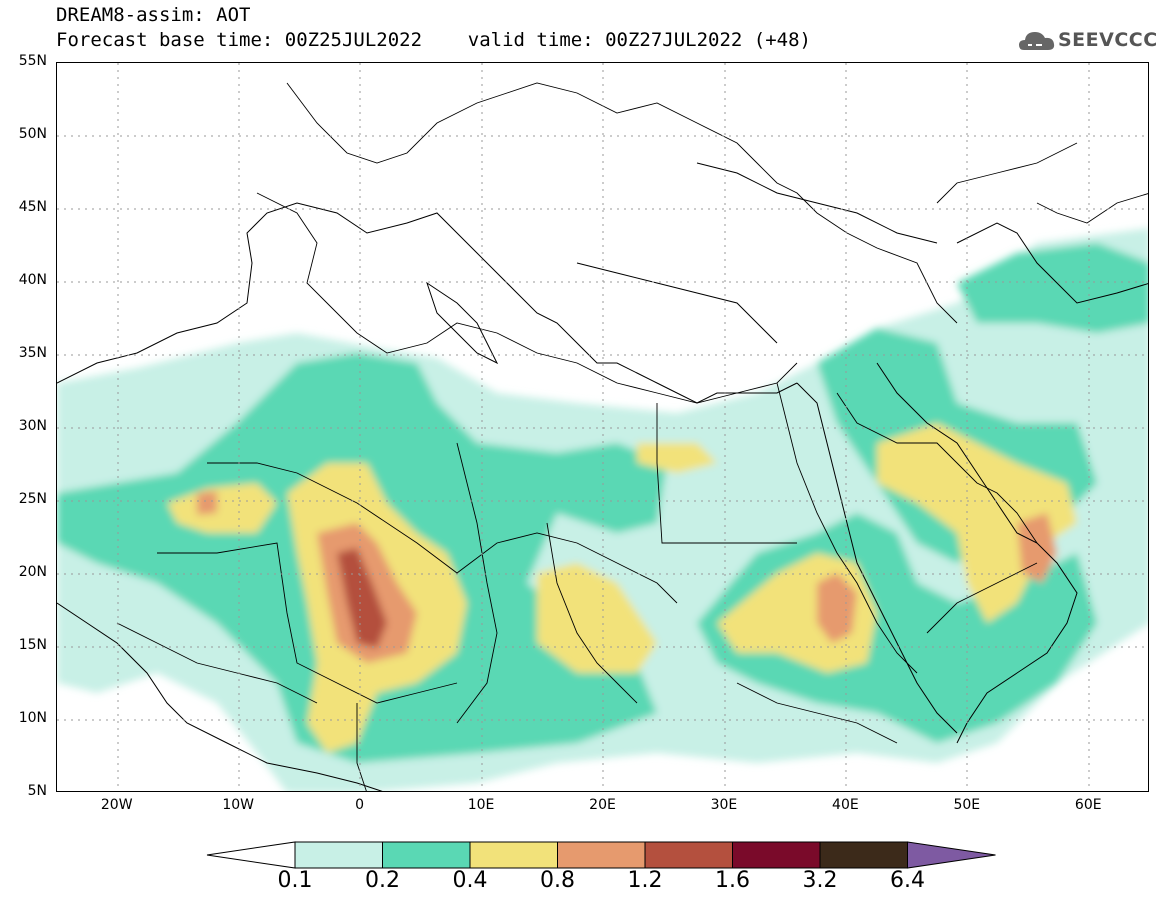 This screenshot has width=1165, height=905. I want to click on aot-region-extreme, so click(362, 598).